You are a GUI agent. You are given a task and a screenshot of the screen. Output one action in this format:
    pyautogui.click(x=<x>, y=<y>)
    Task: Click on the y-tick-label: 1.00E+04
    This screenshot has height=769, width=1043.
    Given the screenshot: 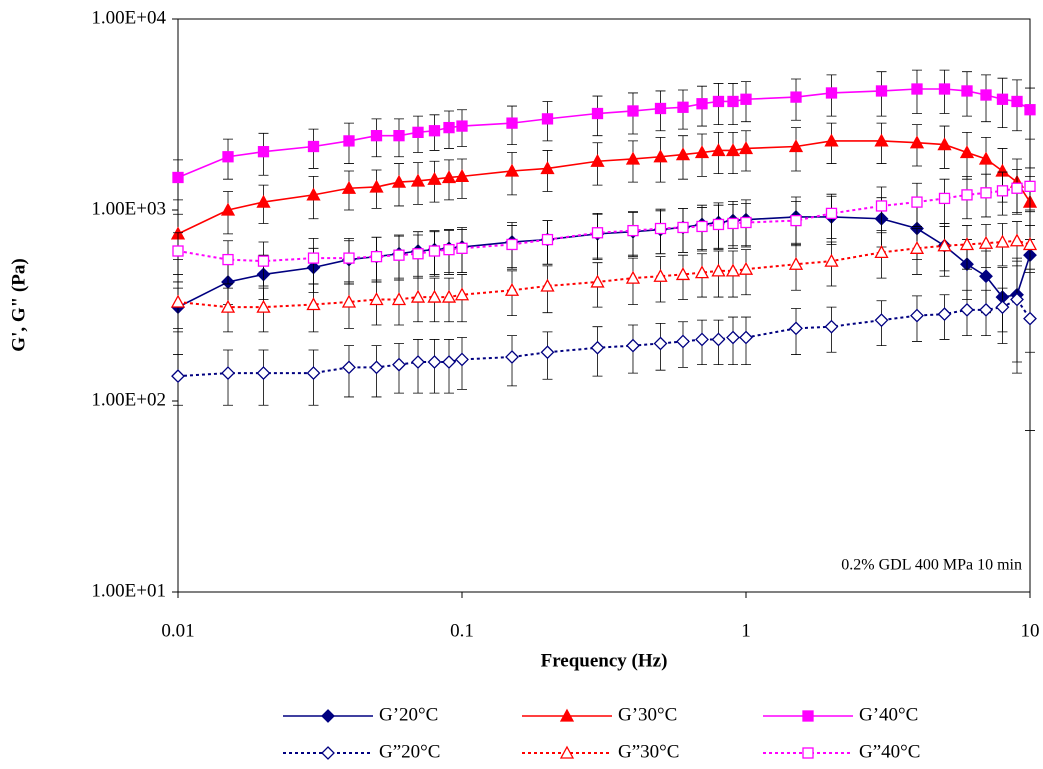 What is the action you would take?
    pyautogui.click(x=128, y=17)
    